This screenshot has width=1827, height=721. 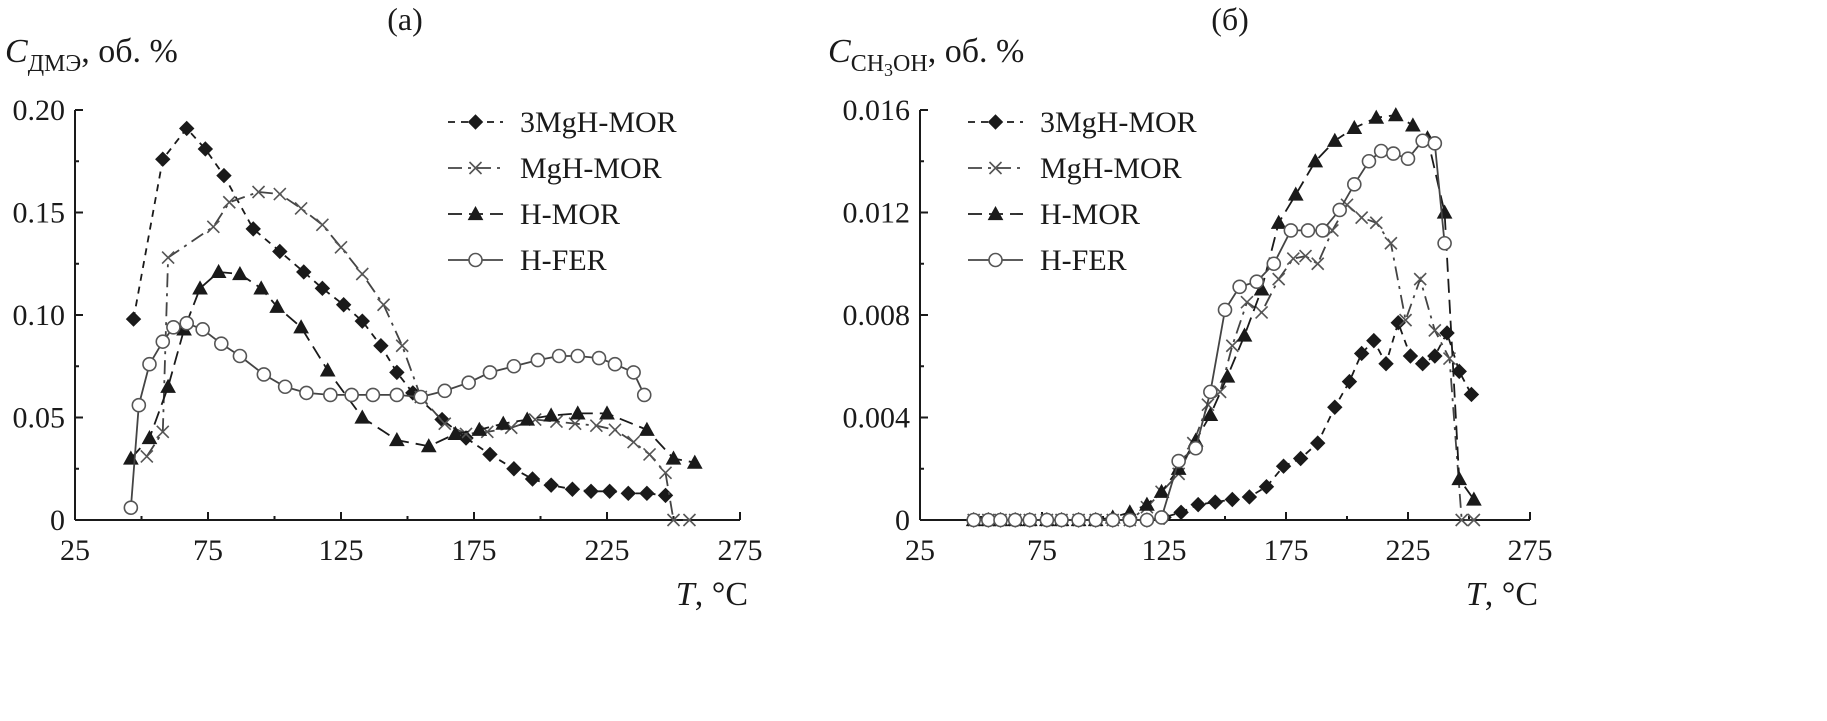 What do you see at coordinates (877, 315) in the screenshot?
I see `y-tick-label: 0.008` at bounding box center [877, 315].